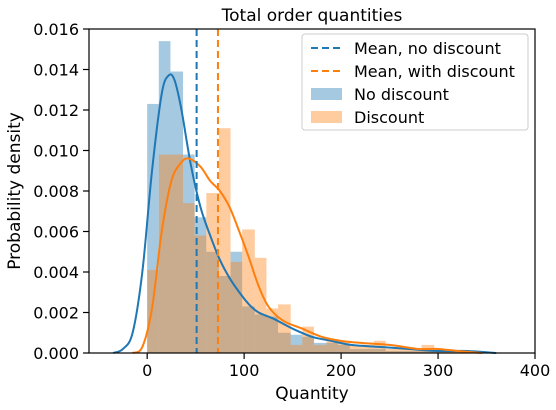 This screenshot has width=556, height=410. I want to click on y-tick-label: 0.004, so click(56, 272).